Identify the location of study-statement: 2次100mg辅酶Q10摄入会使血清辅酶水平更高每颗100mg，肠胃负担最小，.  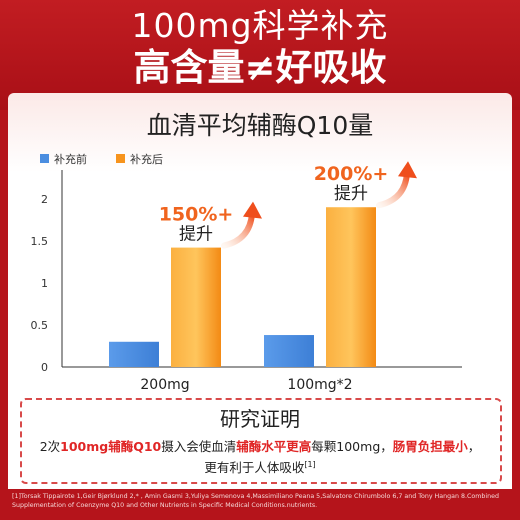
(260, 446).